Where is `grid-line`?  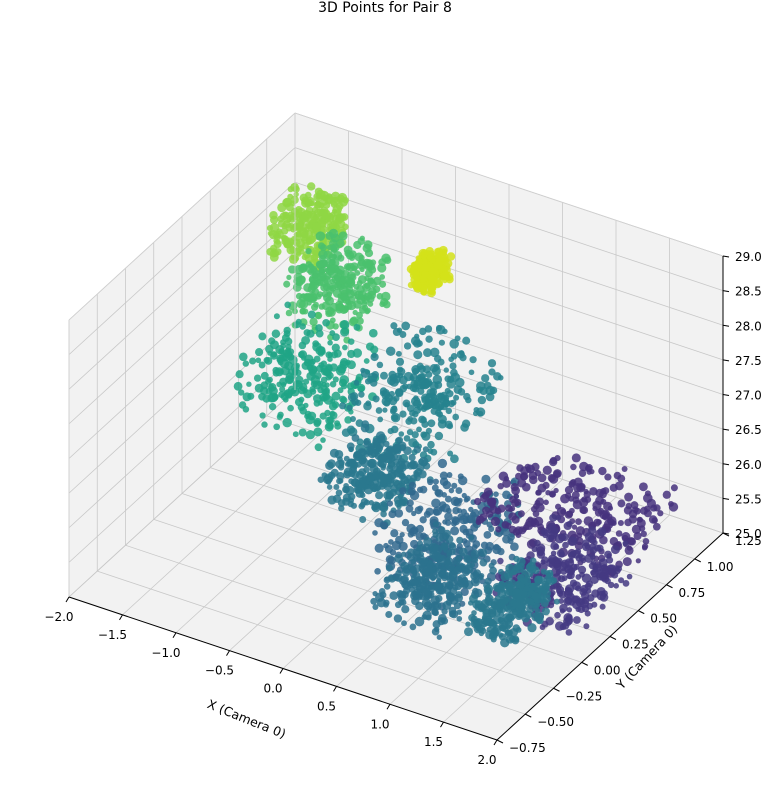 grid-line is located at coordinates (182, 389).